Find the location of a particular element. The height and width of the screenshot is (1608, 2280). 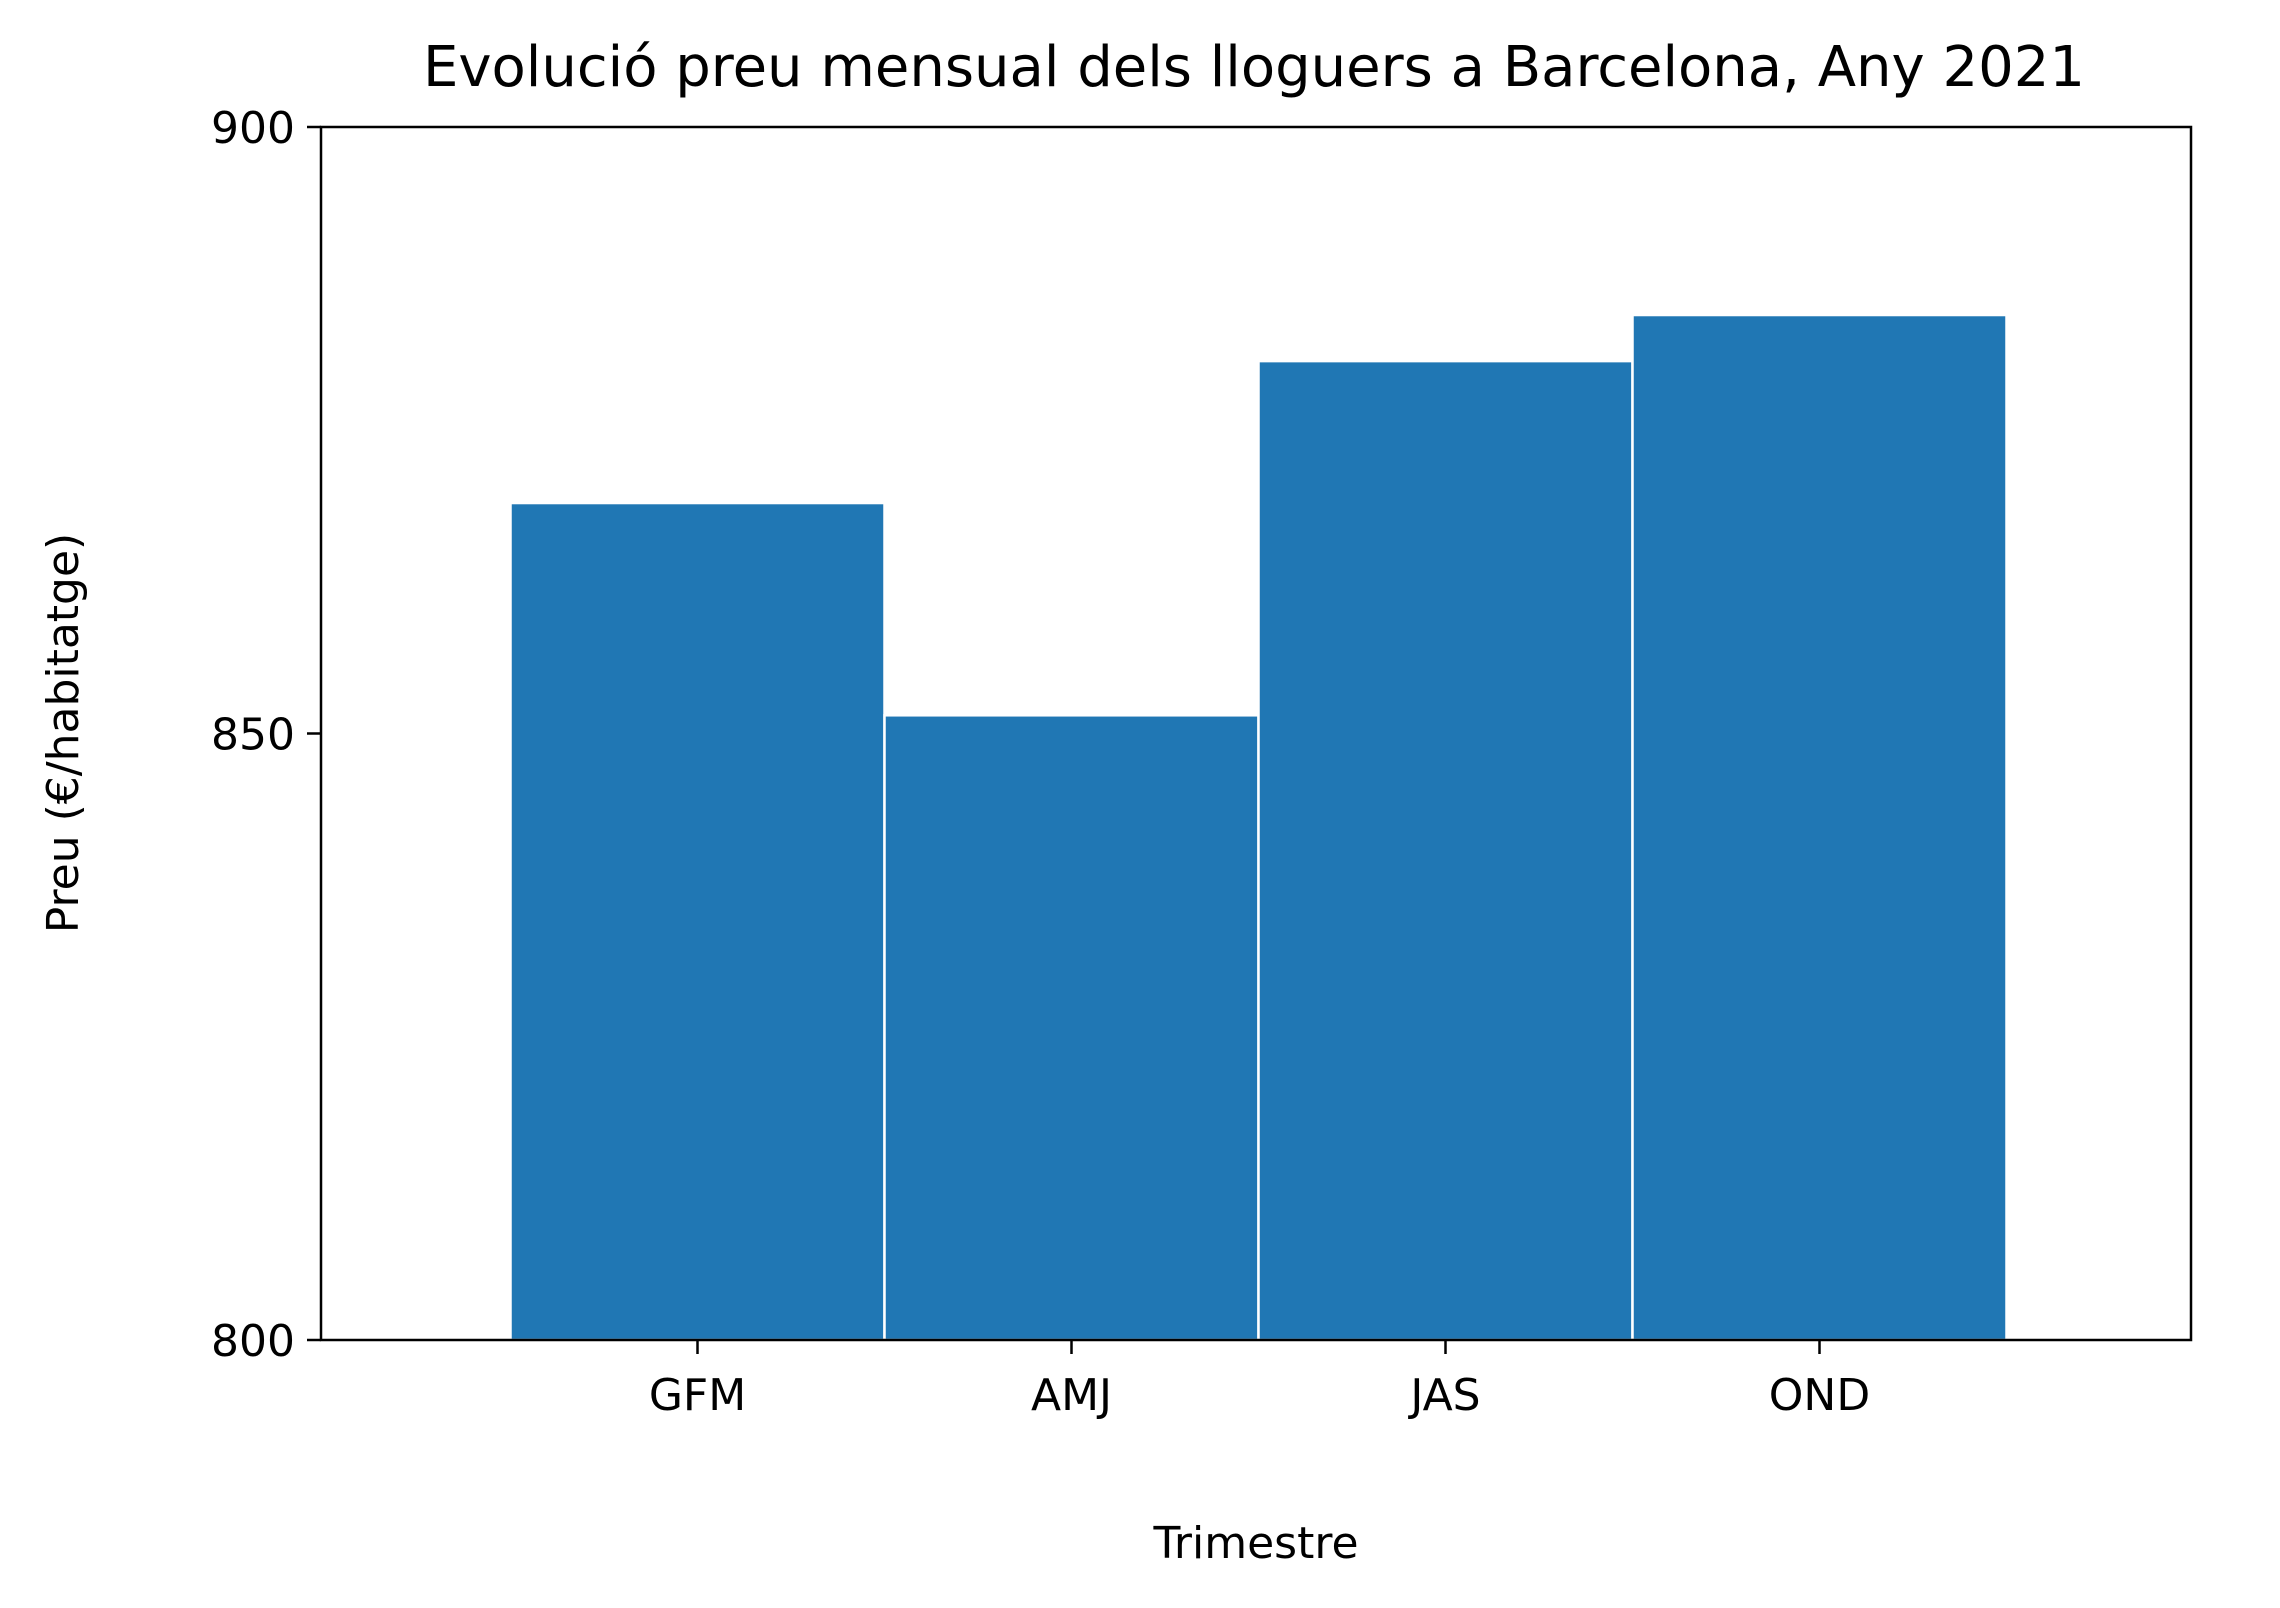

y-tick-label-800: 800 is located at coordinates (253, 1341).